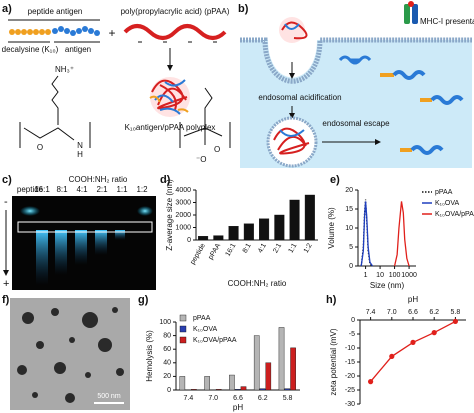 This screenshot has width=474, height=413. What do you see at coordinates (98, 179) in the screenshot?
I see `label: COOH:NH₂ ratio` at bounding box center [98, 179].